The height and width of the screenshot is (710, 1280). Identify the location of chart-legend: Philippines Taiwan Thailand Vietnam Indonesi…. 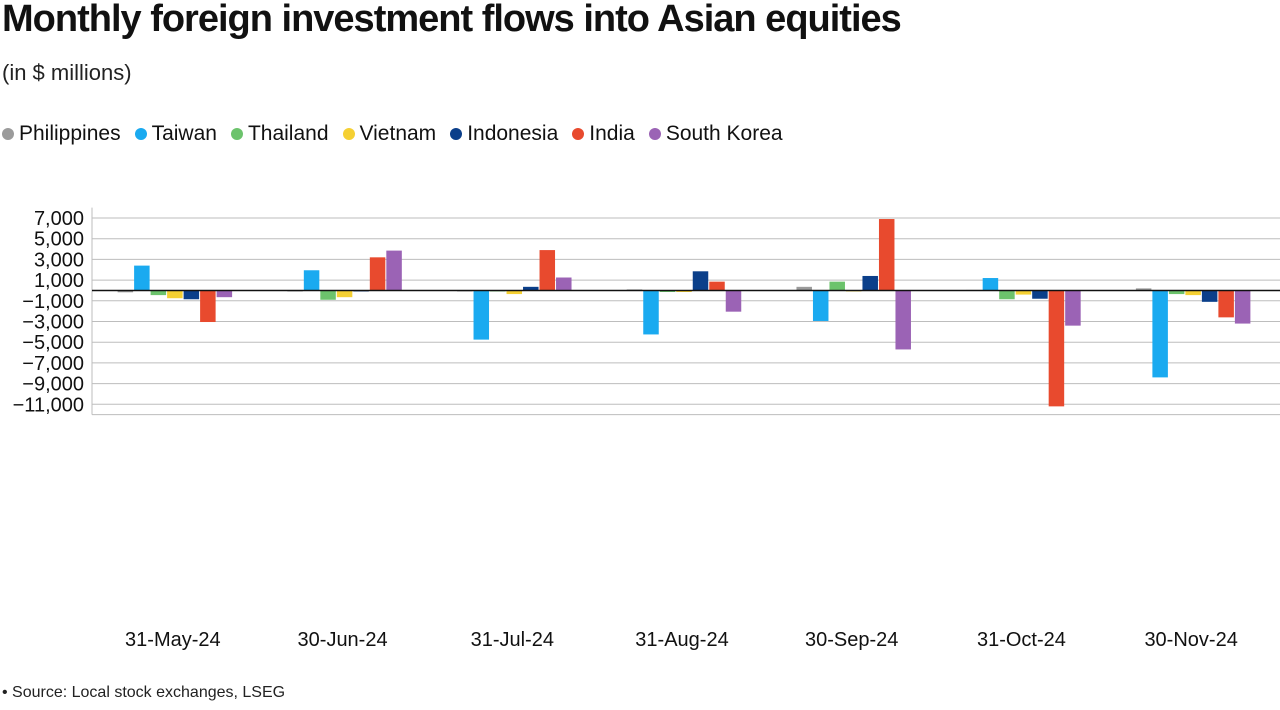
(399, 134).